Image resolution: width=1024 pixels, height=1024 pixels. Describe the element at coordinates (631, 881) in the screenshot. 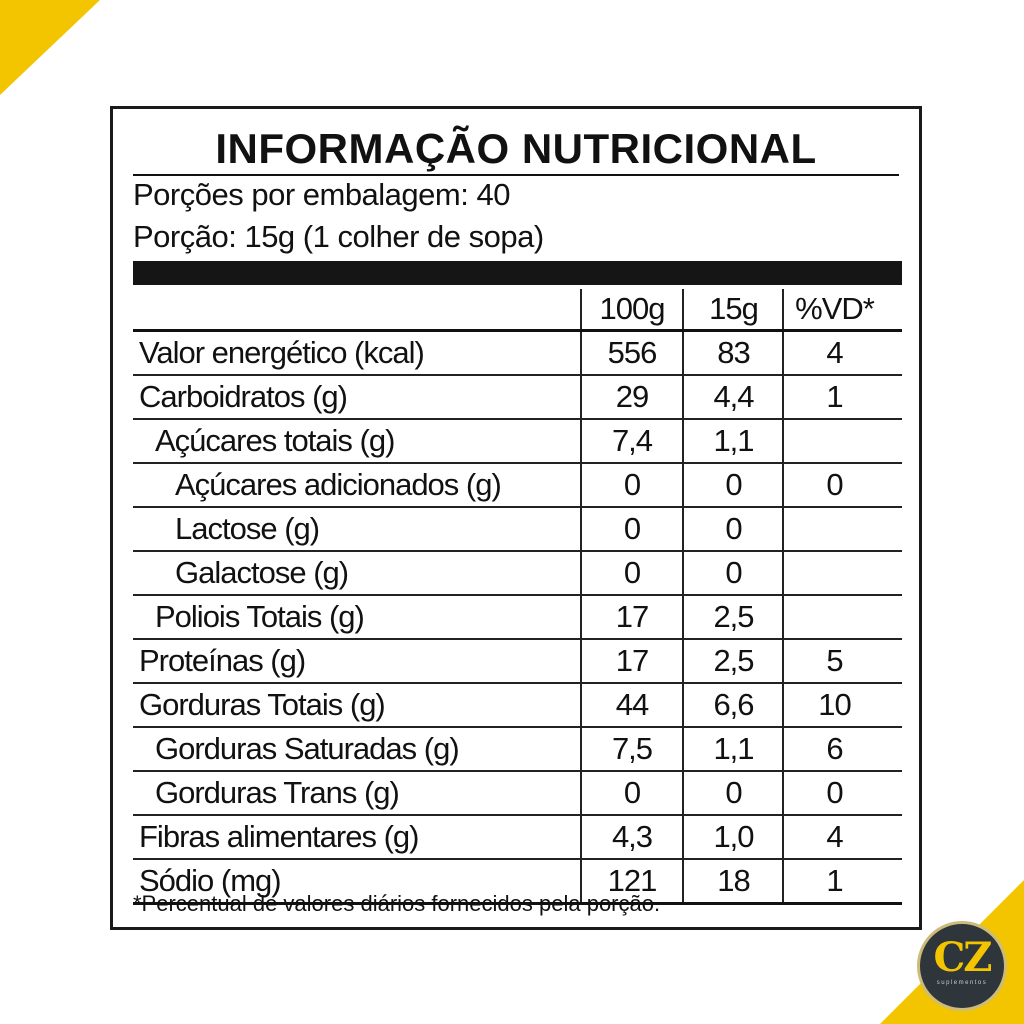

I see `value-100g: 121` at that location.